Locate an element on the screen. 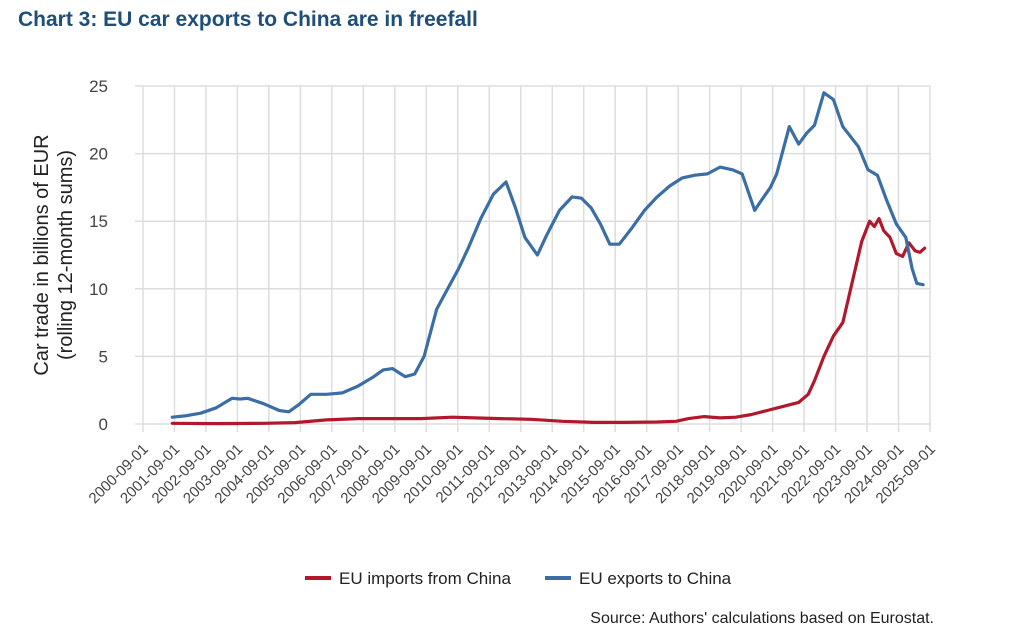 Image resolution: width=1024 pixels, height=643 pixels. y-axis: 0 5 10 15 20 25 is located at coordinates (98, 255).